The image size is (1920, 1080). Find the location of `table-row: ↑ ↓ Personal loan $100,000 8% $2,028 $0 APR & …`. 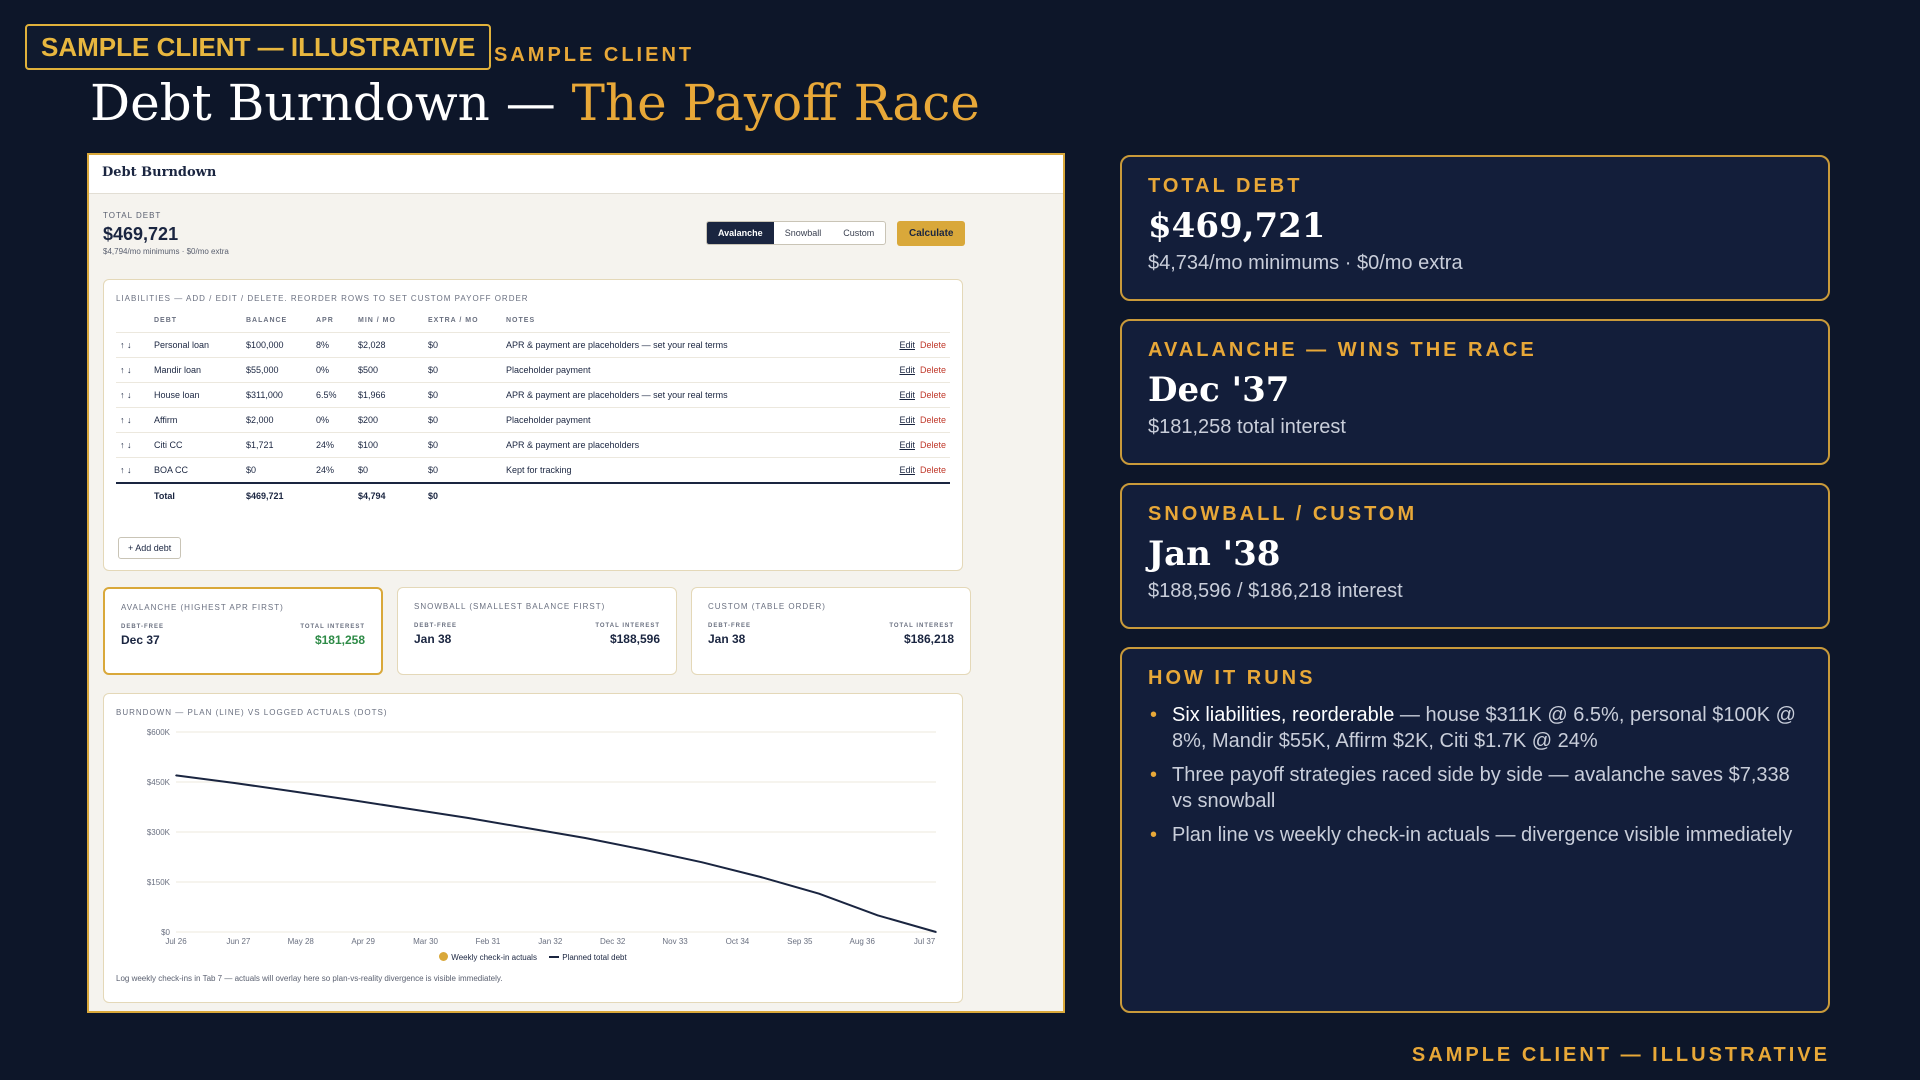

table-row: ↑ ↓ Personal loan $100,000 8% $2,028 $0 APR & … is located at coordinates (533, 345).